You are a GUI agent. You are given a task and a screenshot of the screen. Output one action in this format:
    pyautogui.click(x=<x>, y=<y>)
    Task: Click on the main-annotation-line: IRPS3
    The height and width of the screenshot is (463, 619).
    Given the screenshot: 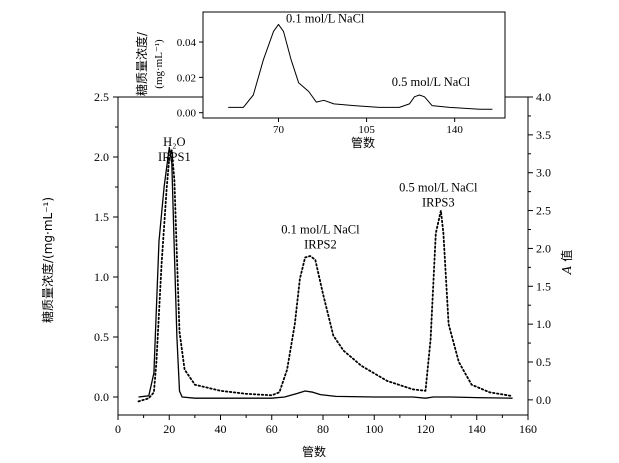 What is the action you would take?
    pyautogui.click(x=438, y=203)
    